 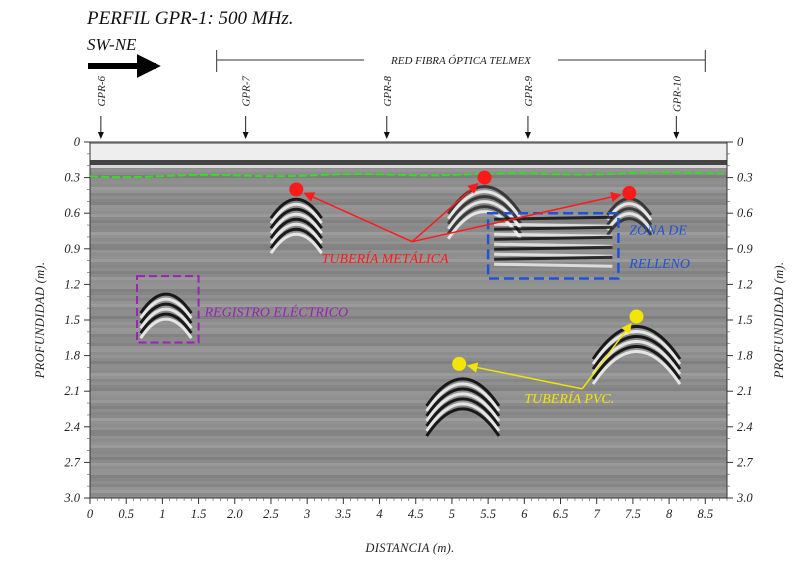 What do you see at coordinates (561, 514) in the screenshot?
I see `x-tick-label: 6.5` at bounding box center [561, 514].